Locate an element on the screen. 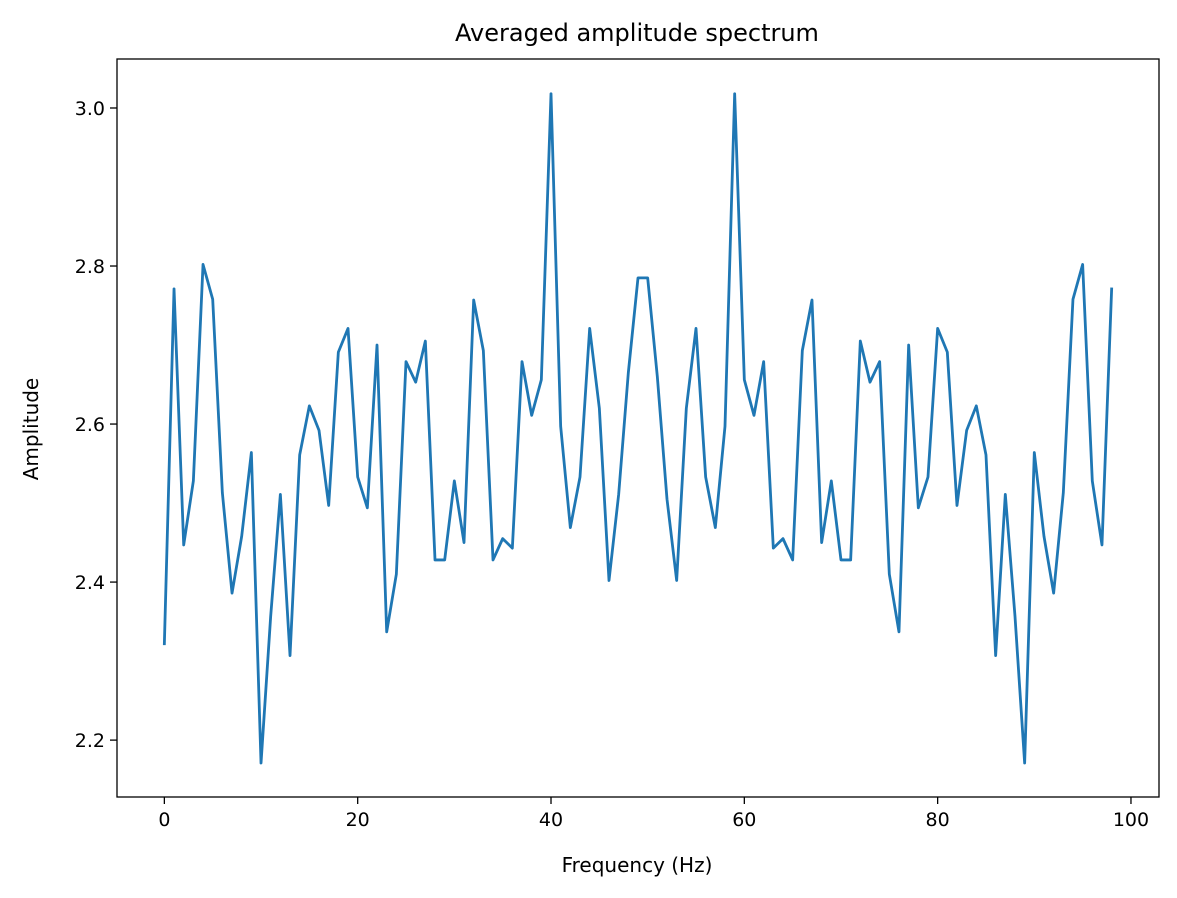 This screenshot has width=1177, height=898. y-axis-ticks: 2.2 2.4 2.6 2.8 3.0 is located at coordinates (96, 425).